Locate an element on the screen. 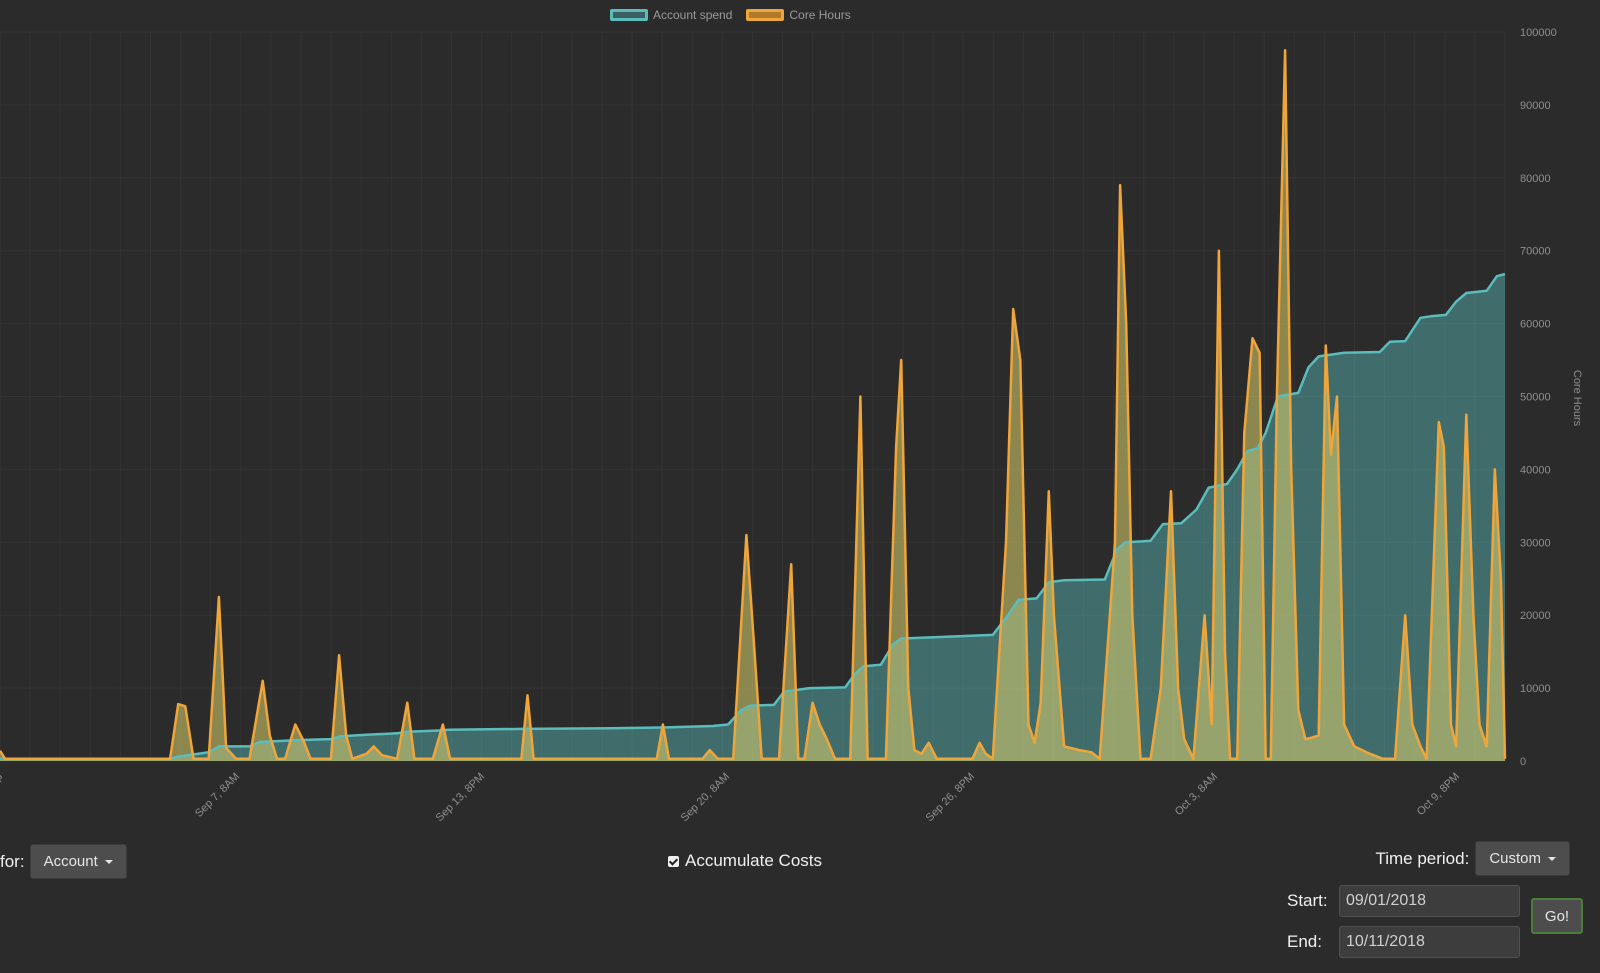  y-tick-label: 70000 is located at coordinates (1535, 252).